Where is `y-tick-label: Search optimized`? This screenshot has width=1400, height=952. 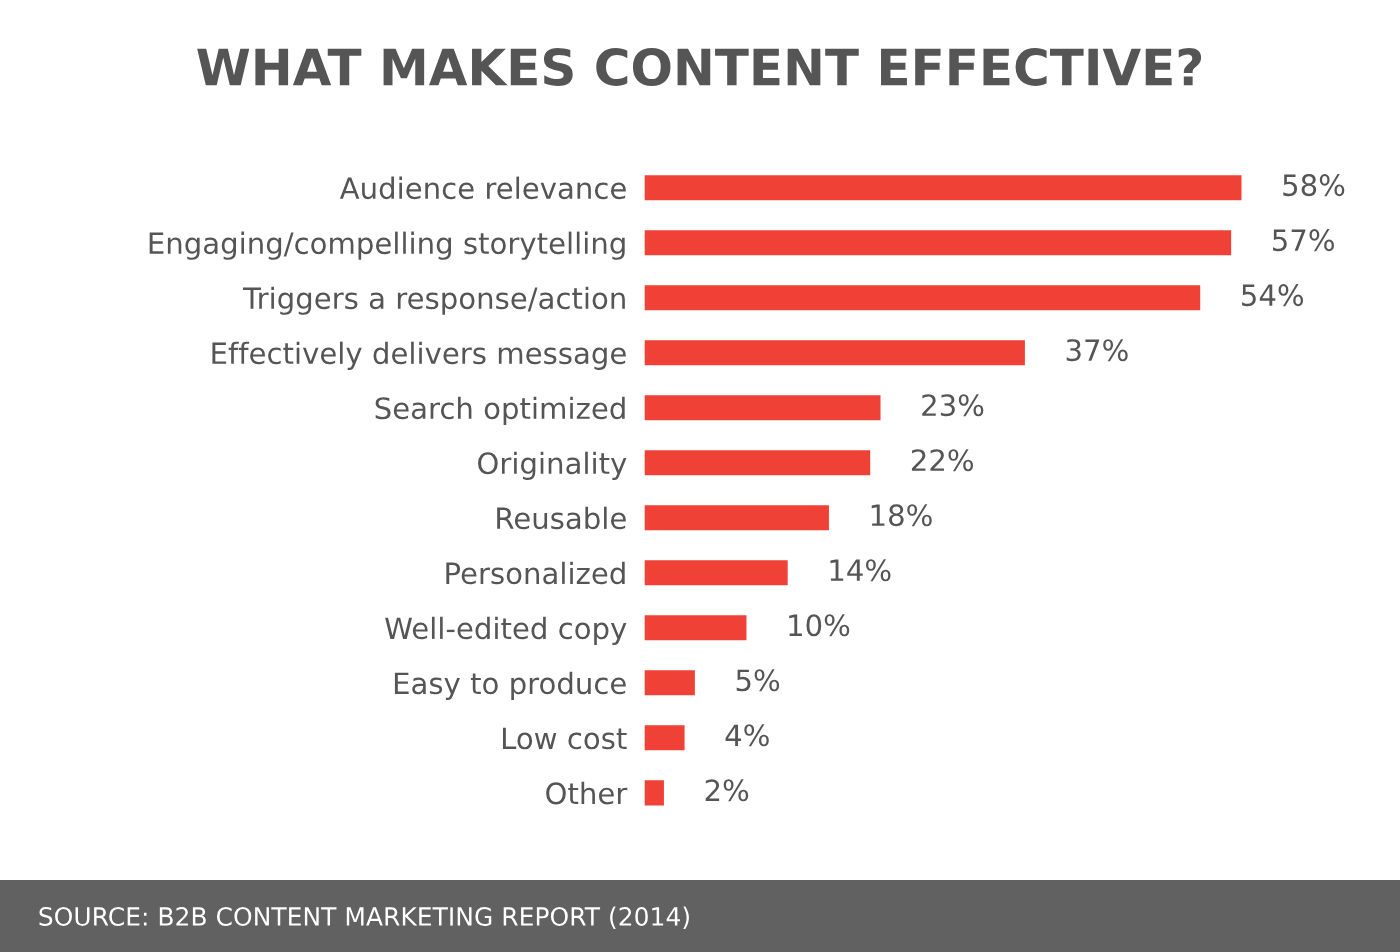 y-tick-label: Search optimized is located at coordinates (500, 410).